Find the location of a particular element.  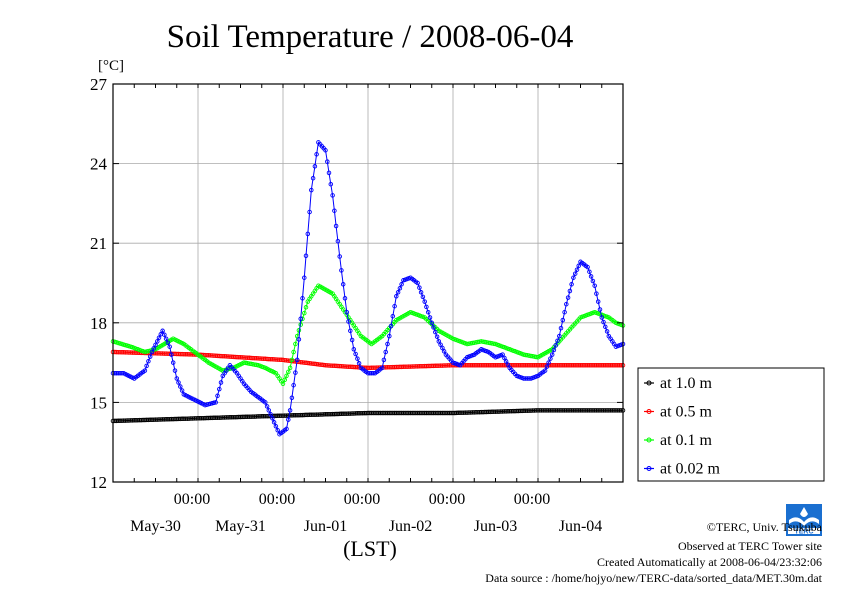

y-tick-label: 24 is located at coordinates (99, 164).